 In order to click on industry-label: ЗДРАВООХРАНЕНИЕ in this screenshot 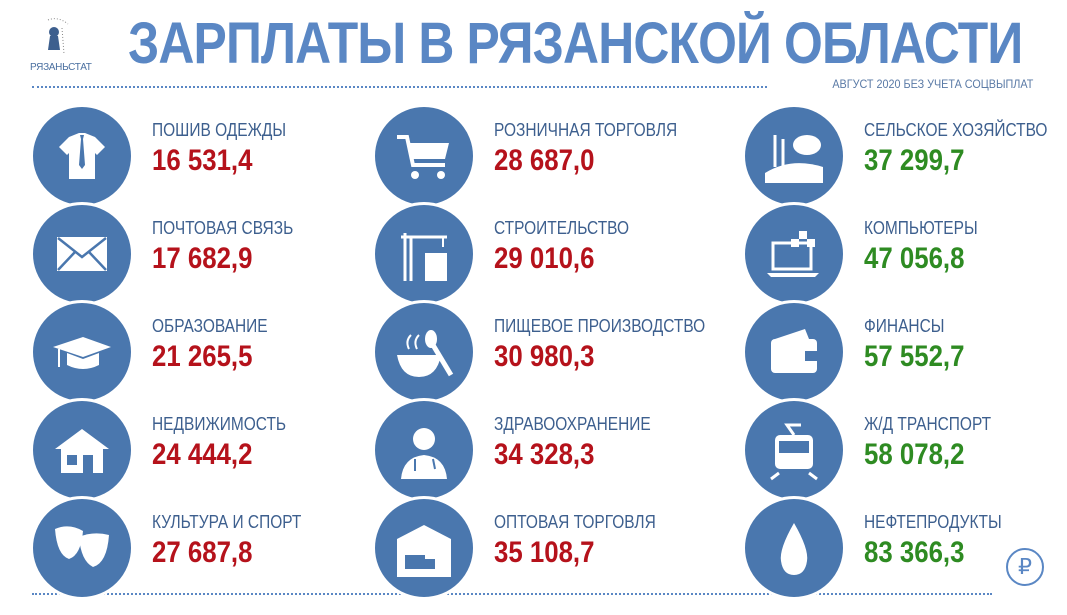, I will do `click(572, 424)`.